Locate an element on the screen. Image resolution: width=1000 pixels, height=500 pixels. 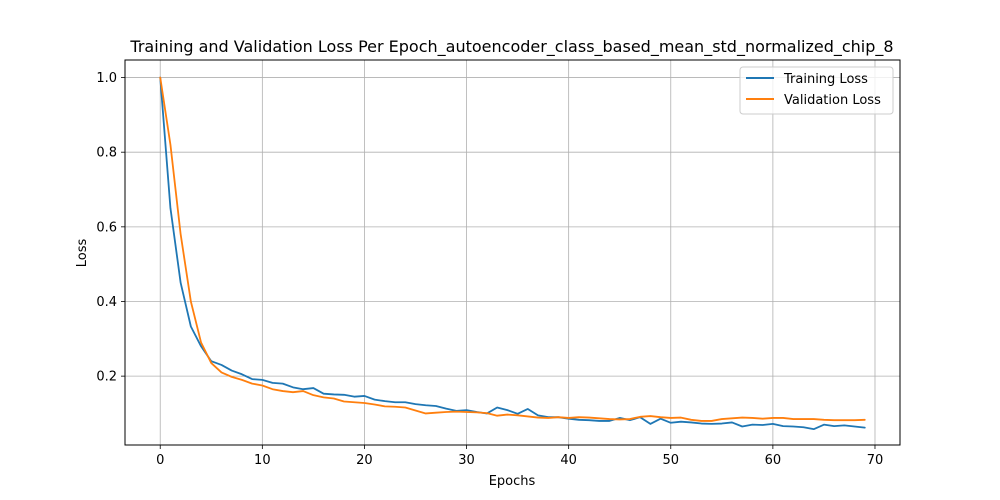
x-axis-label: Epochs is located at coordinates (512, 481).